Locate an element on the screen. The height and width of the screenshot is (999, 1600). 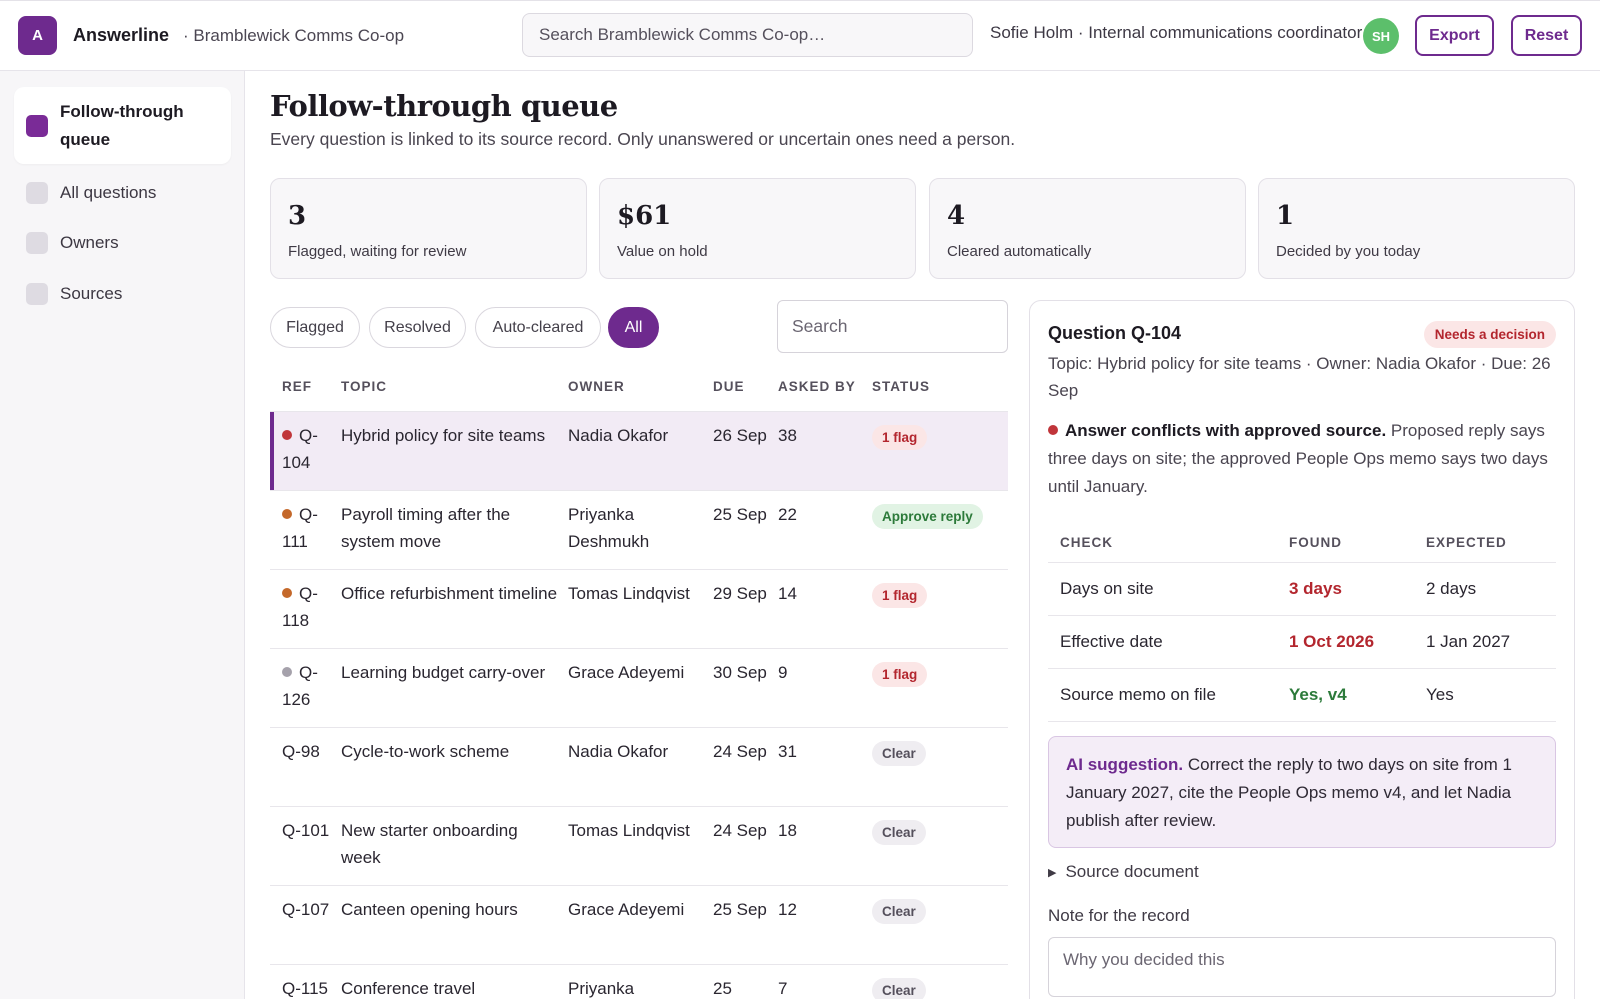
cell-ref: Q-104 is located at coordinates (305, 451).